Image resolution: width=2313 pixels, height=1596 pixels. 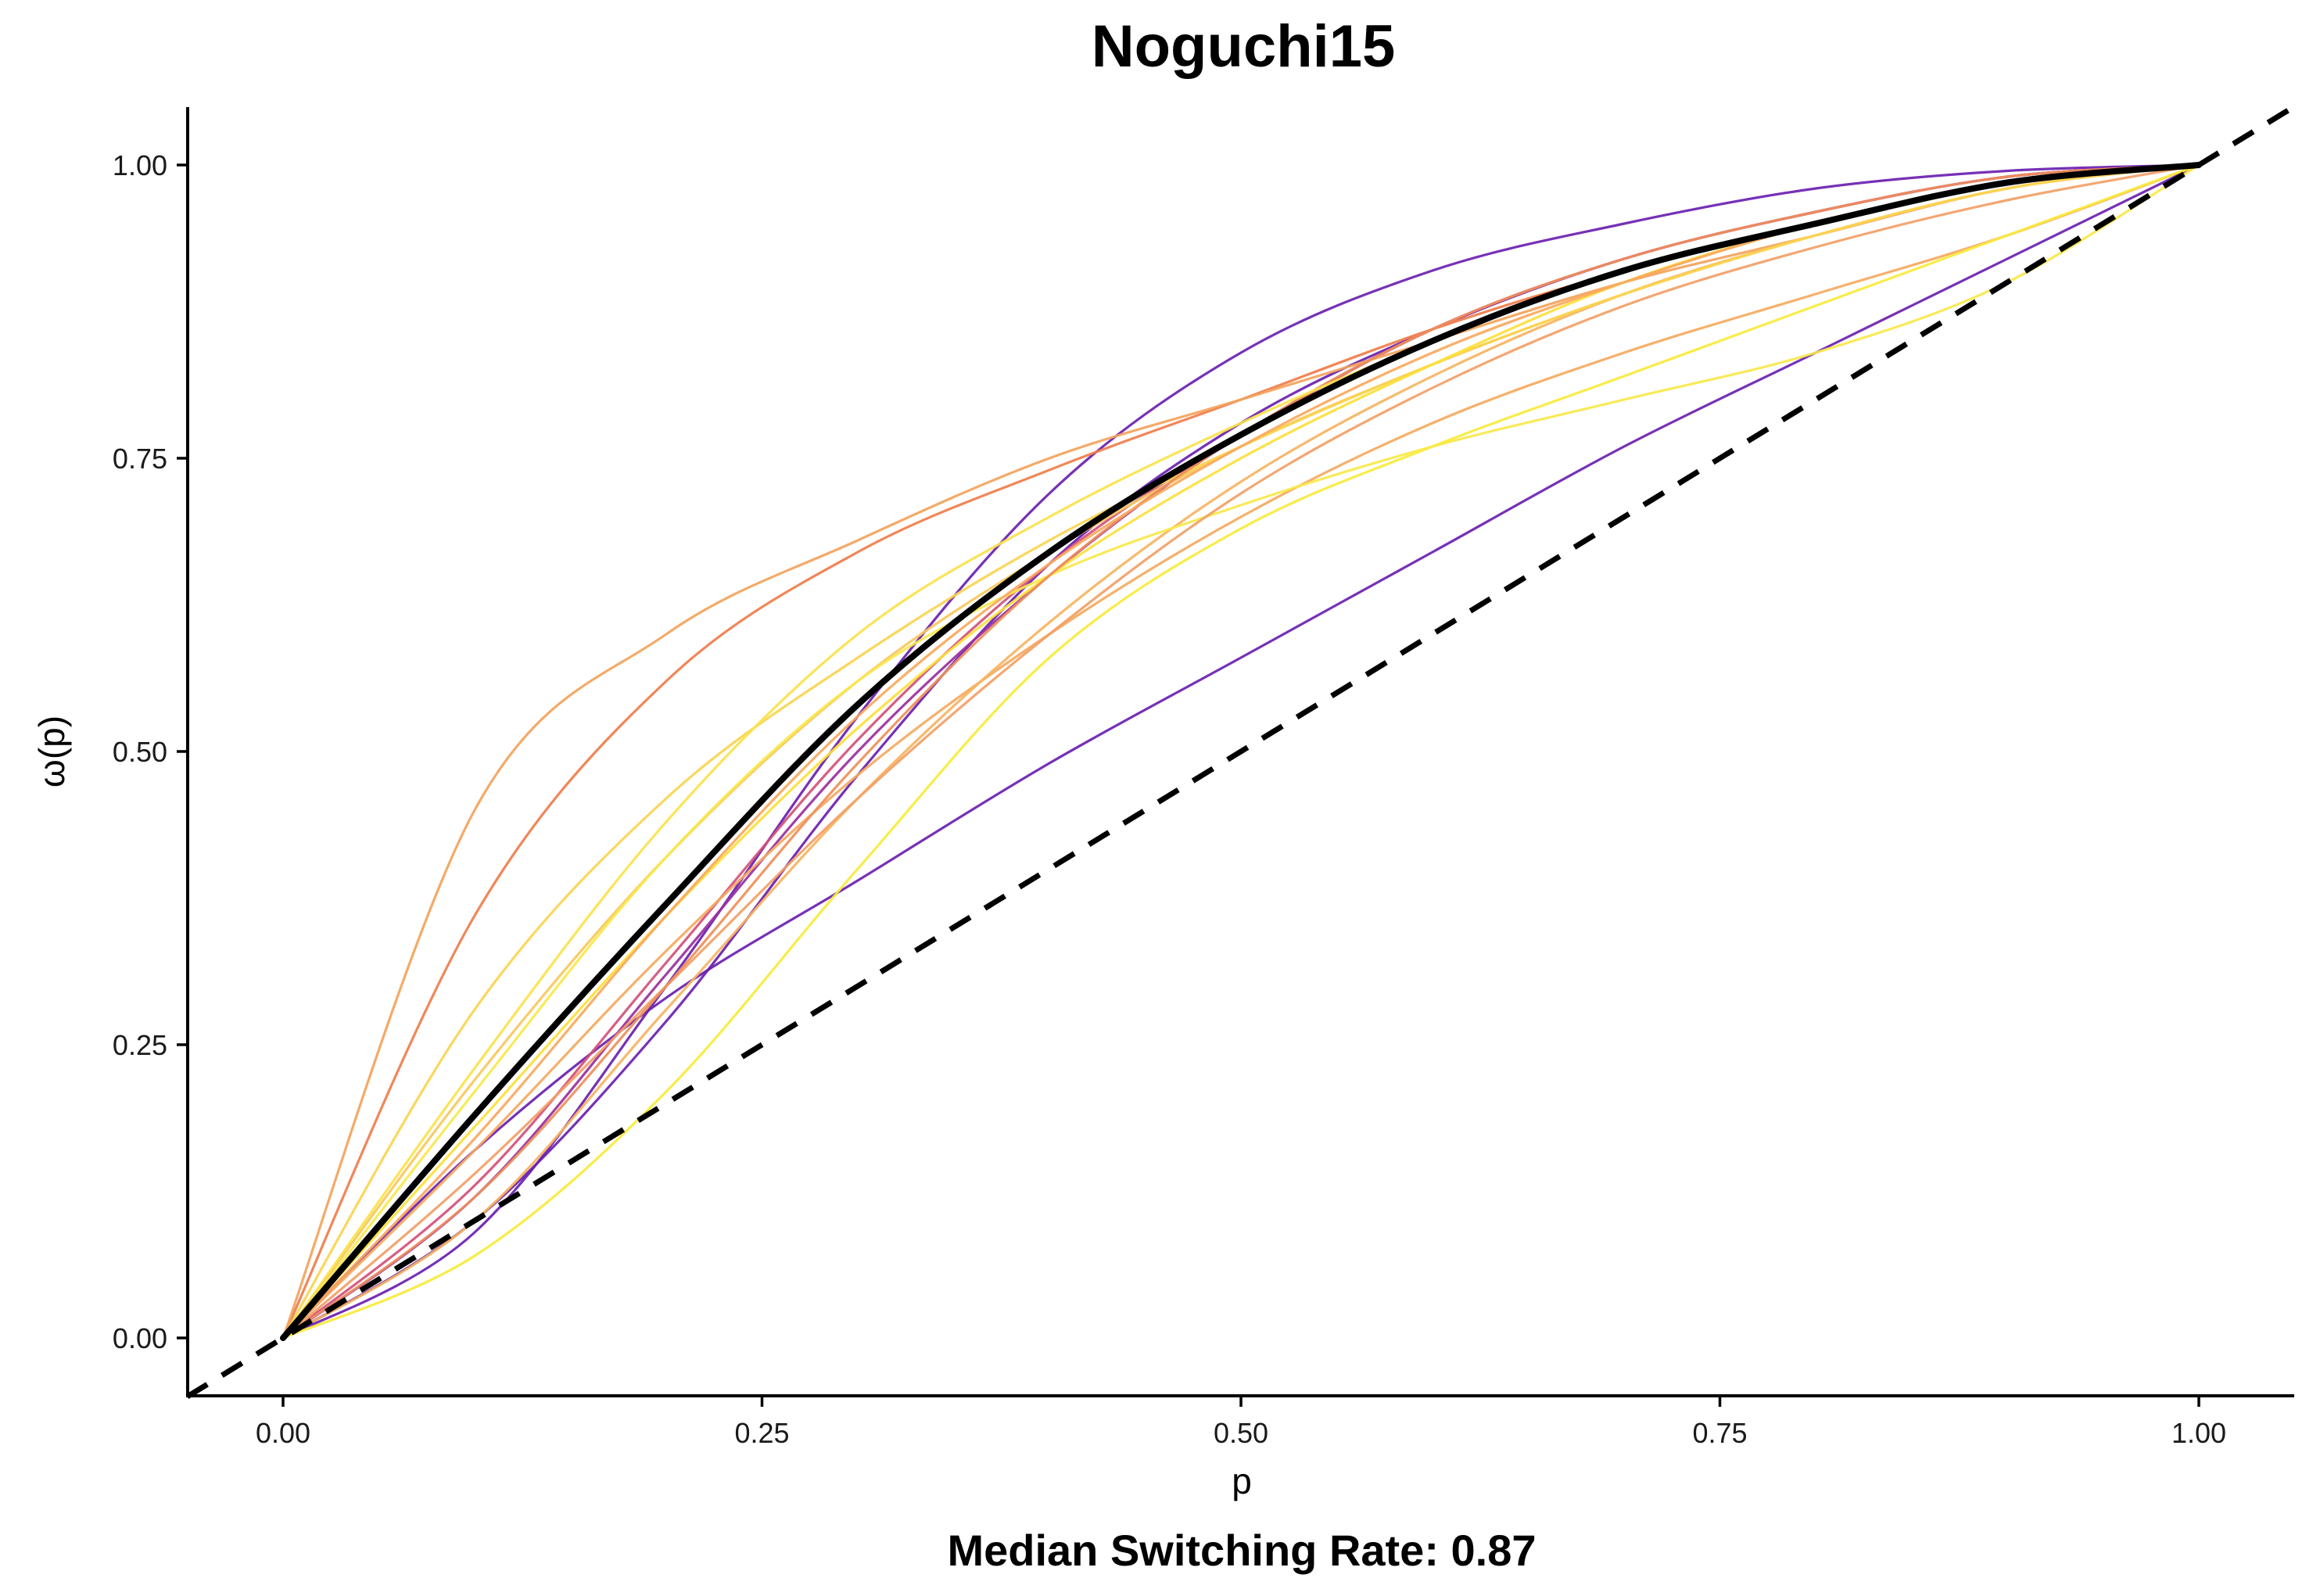 I want to click on y-ticks: 0.00 0.25 0.50 0.75 1.00, so click(x=150, y=752).